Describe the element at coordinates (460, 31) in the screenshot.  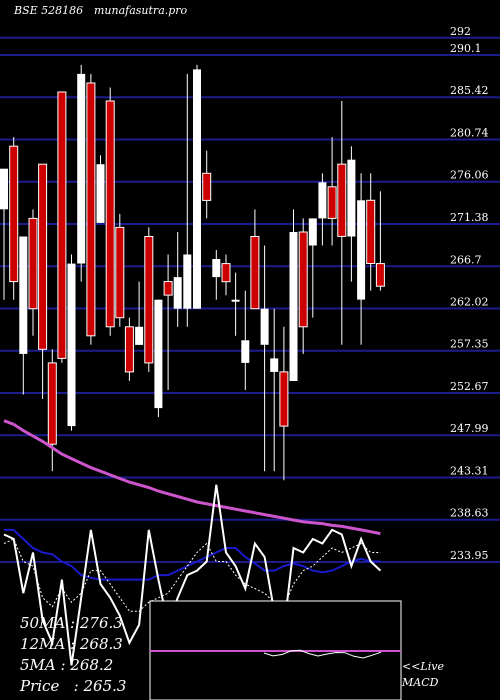
I see `y-tick-label-0: 292` at that location.